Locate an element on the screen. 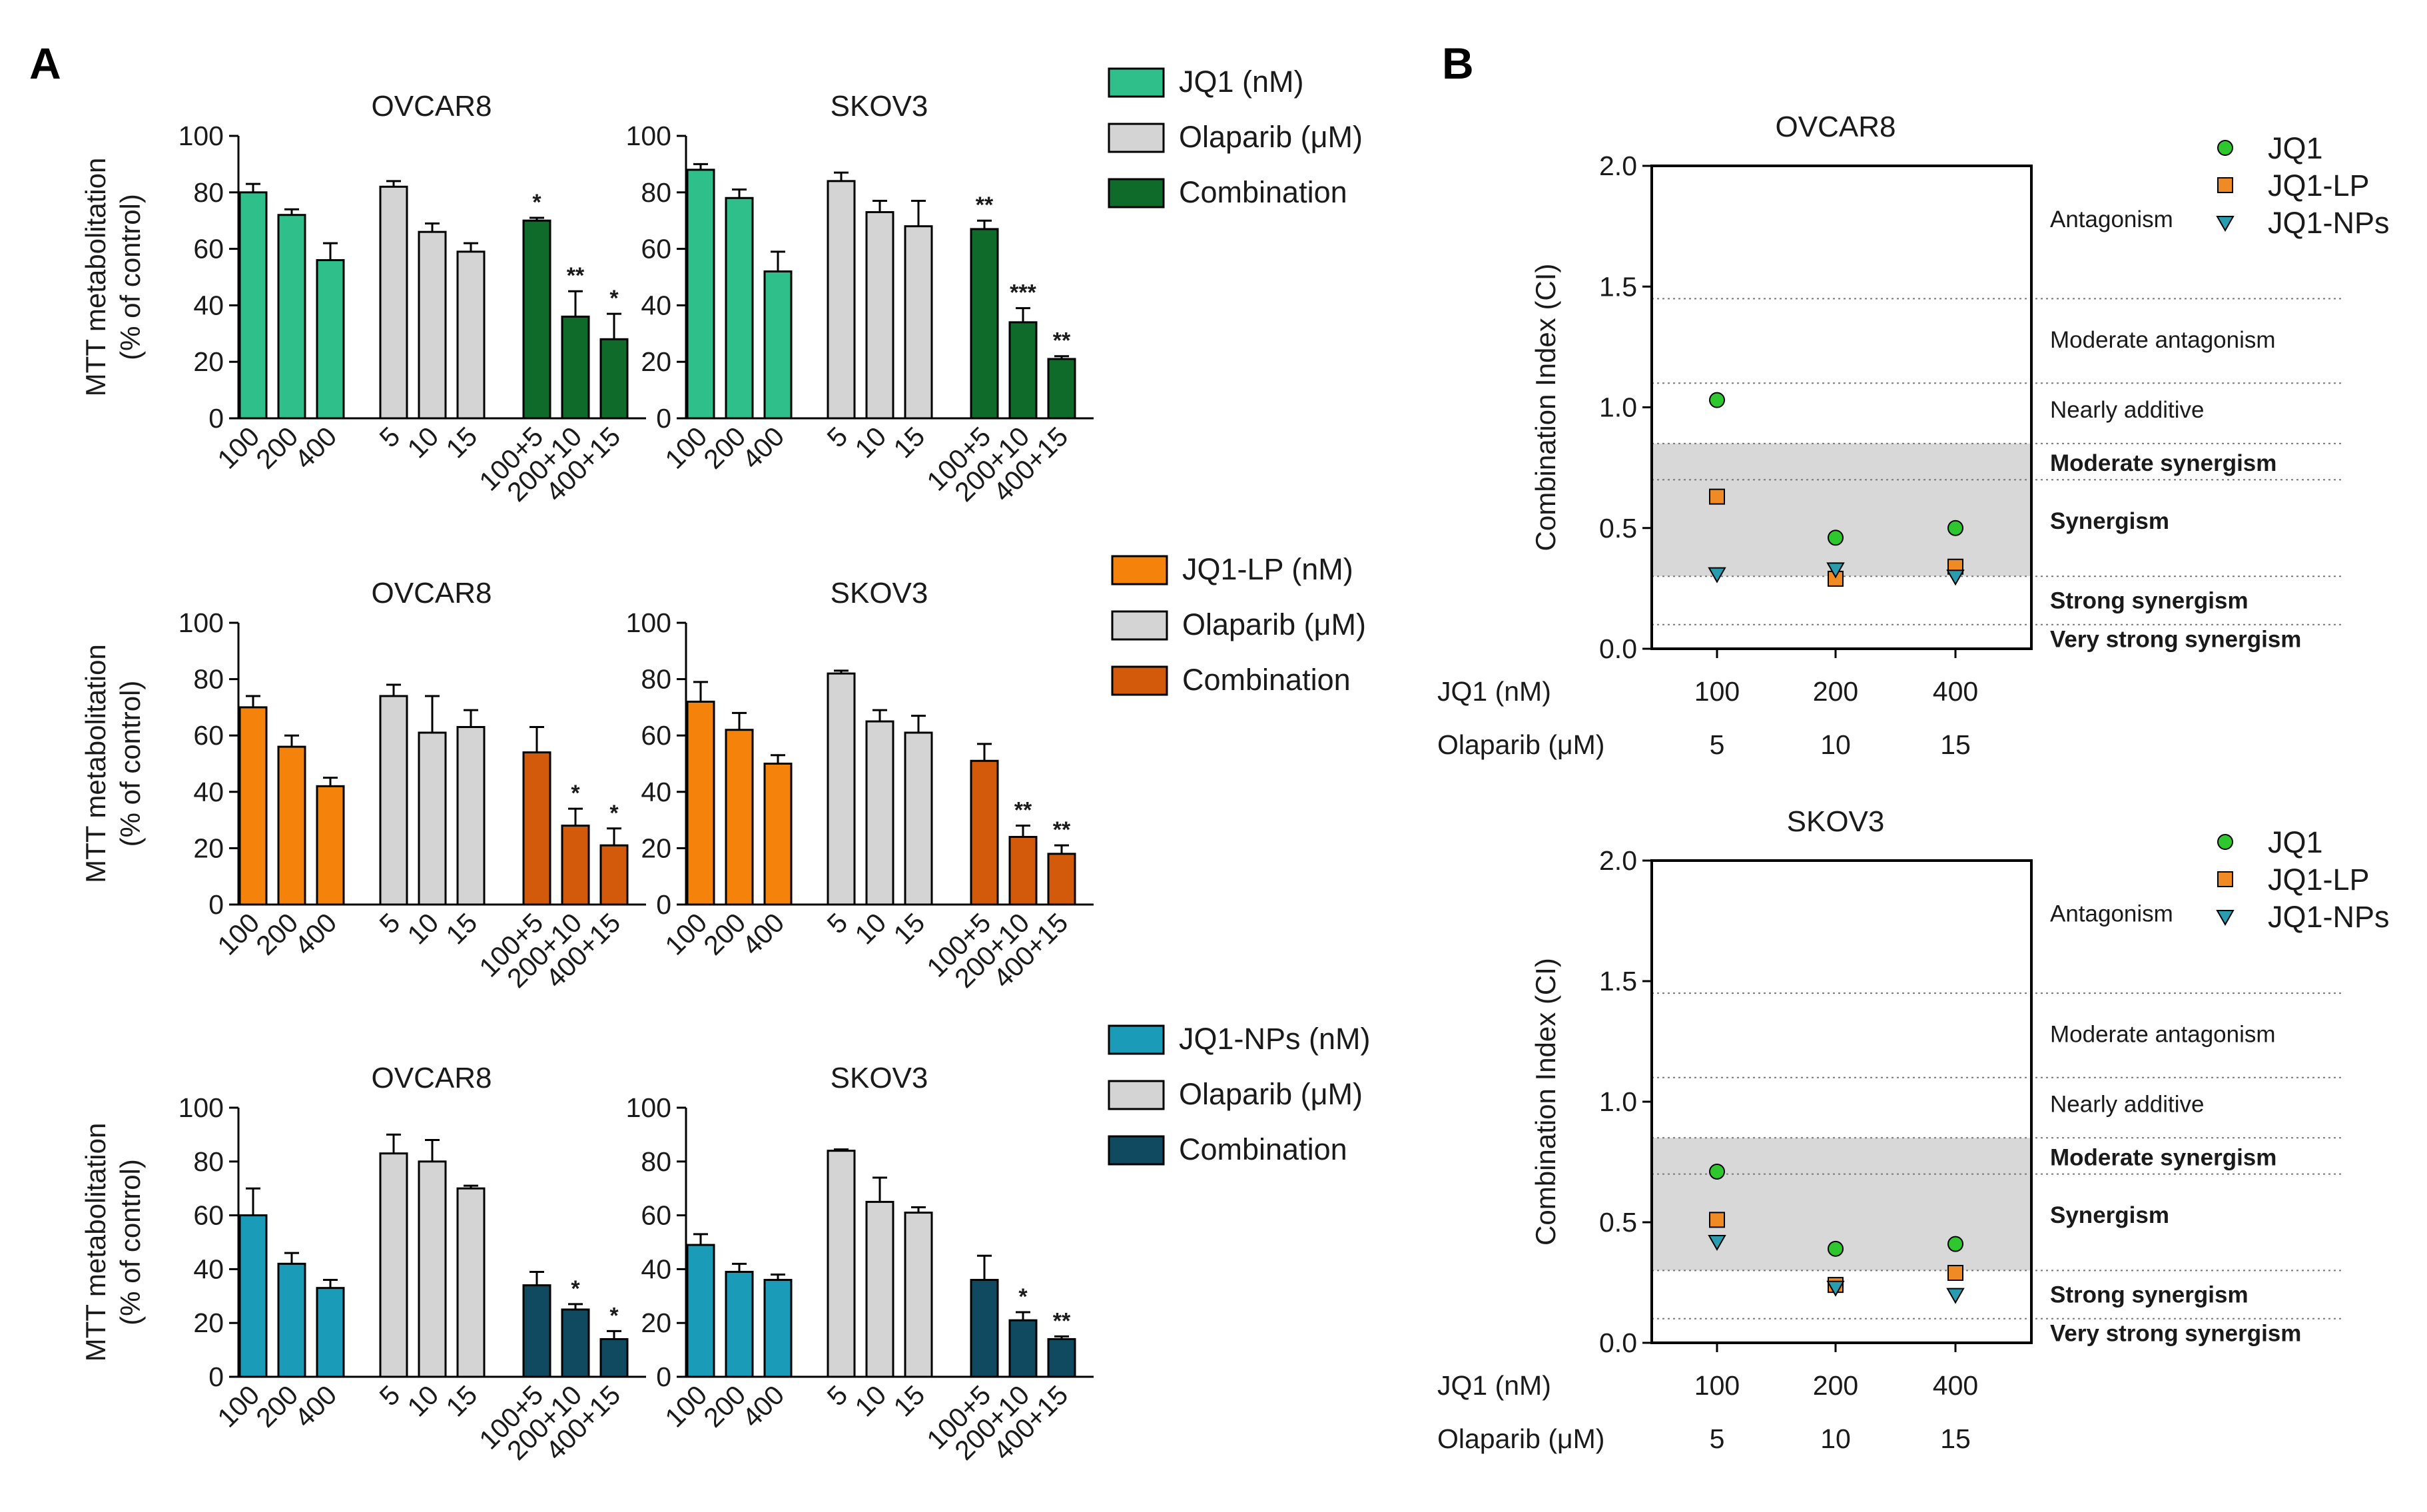 The height and width of the screenshot is (1512, 2427). data-point-jq1-lp is located at coordinates (1717, 497).